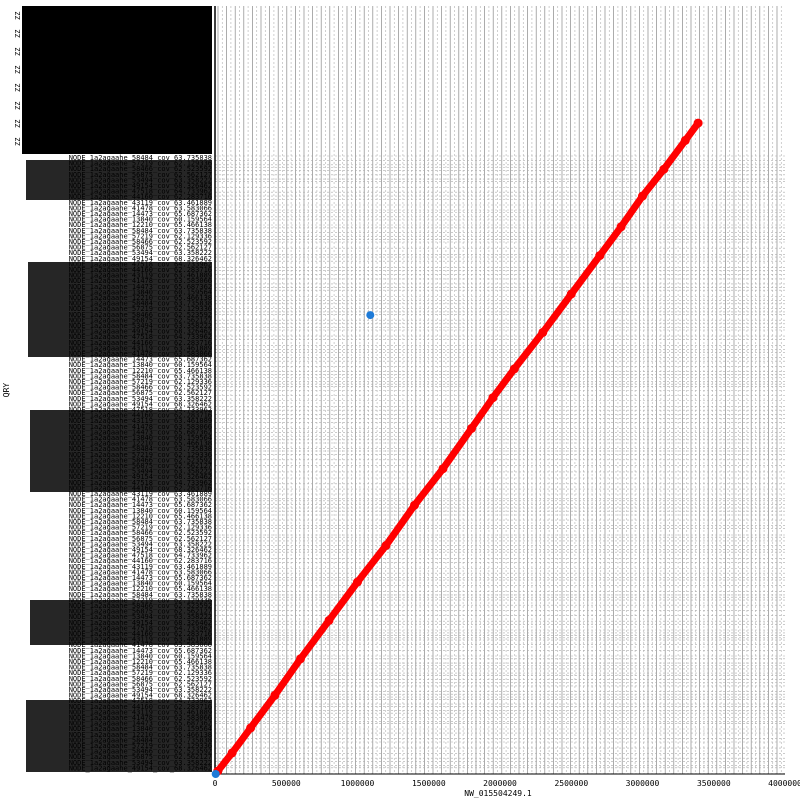 Image resolution: width=800 pixels, height=800 pixels. What do you see at coordinates (358, 783) in the screenshot?
I see `x-tick-label: 1000000` at bounding box center [358, 783].